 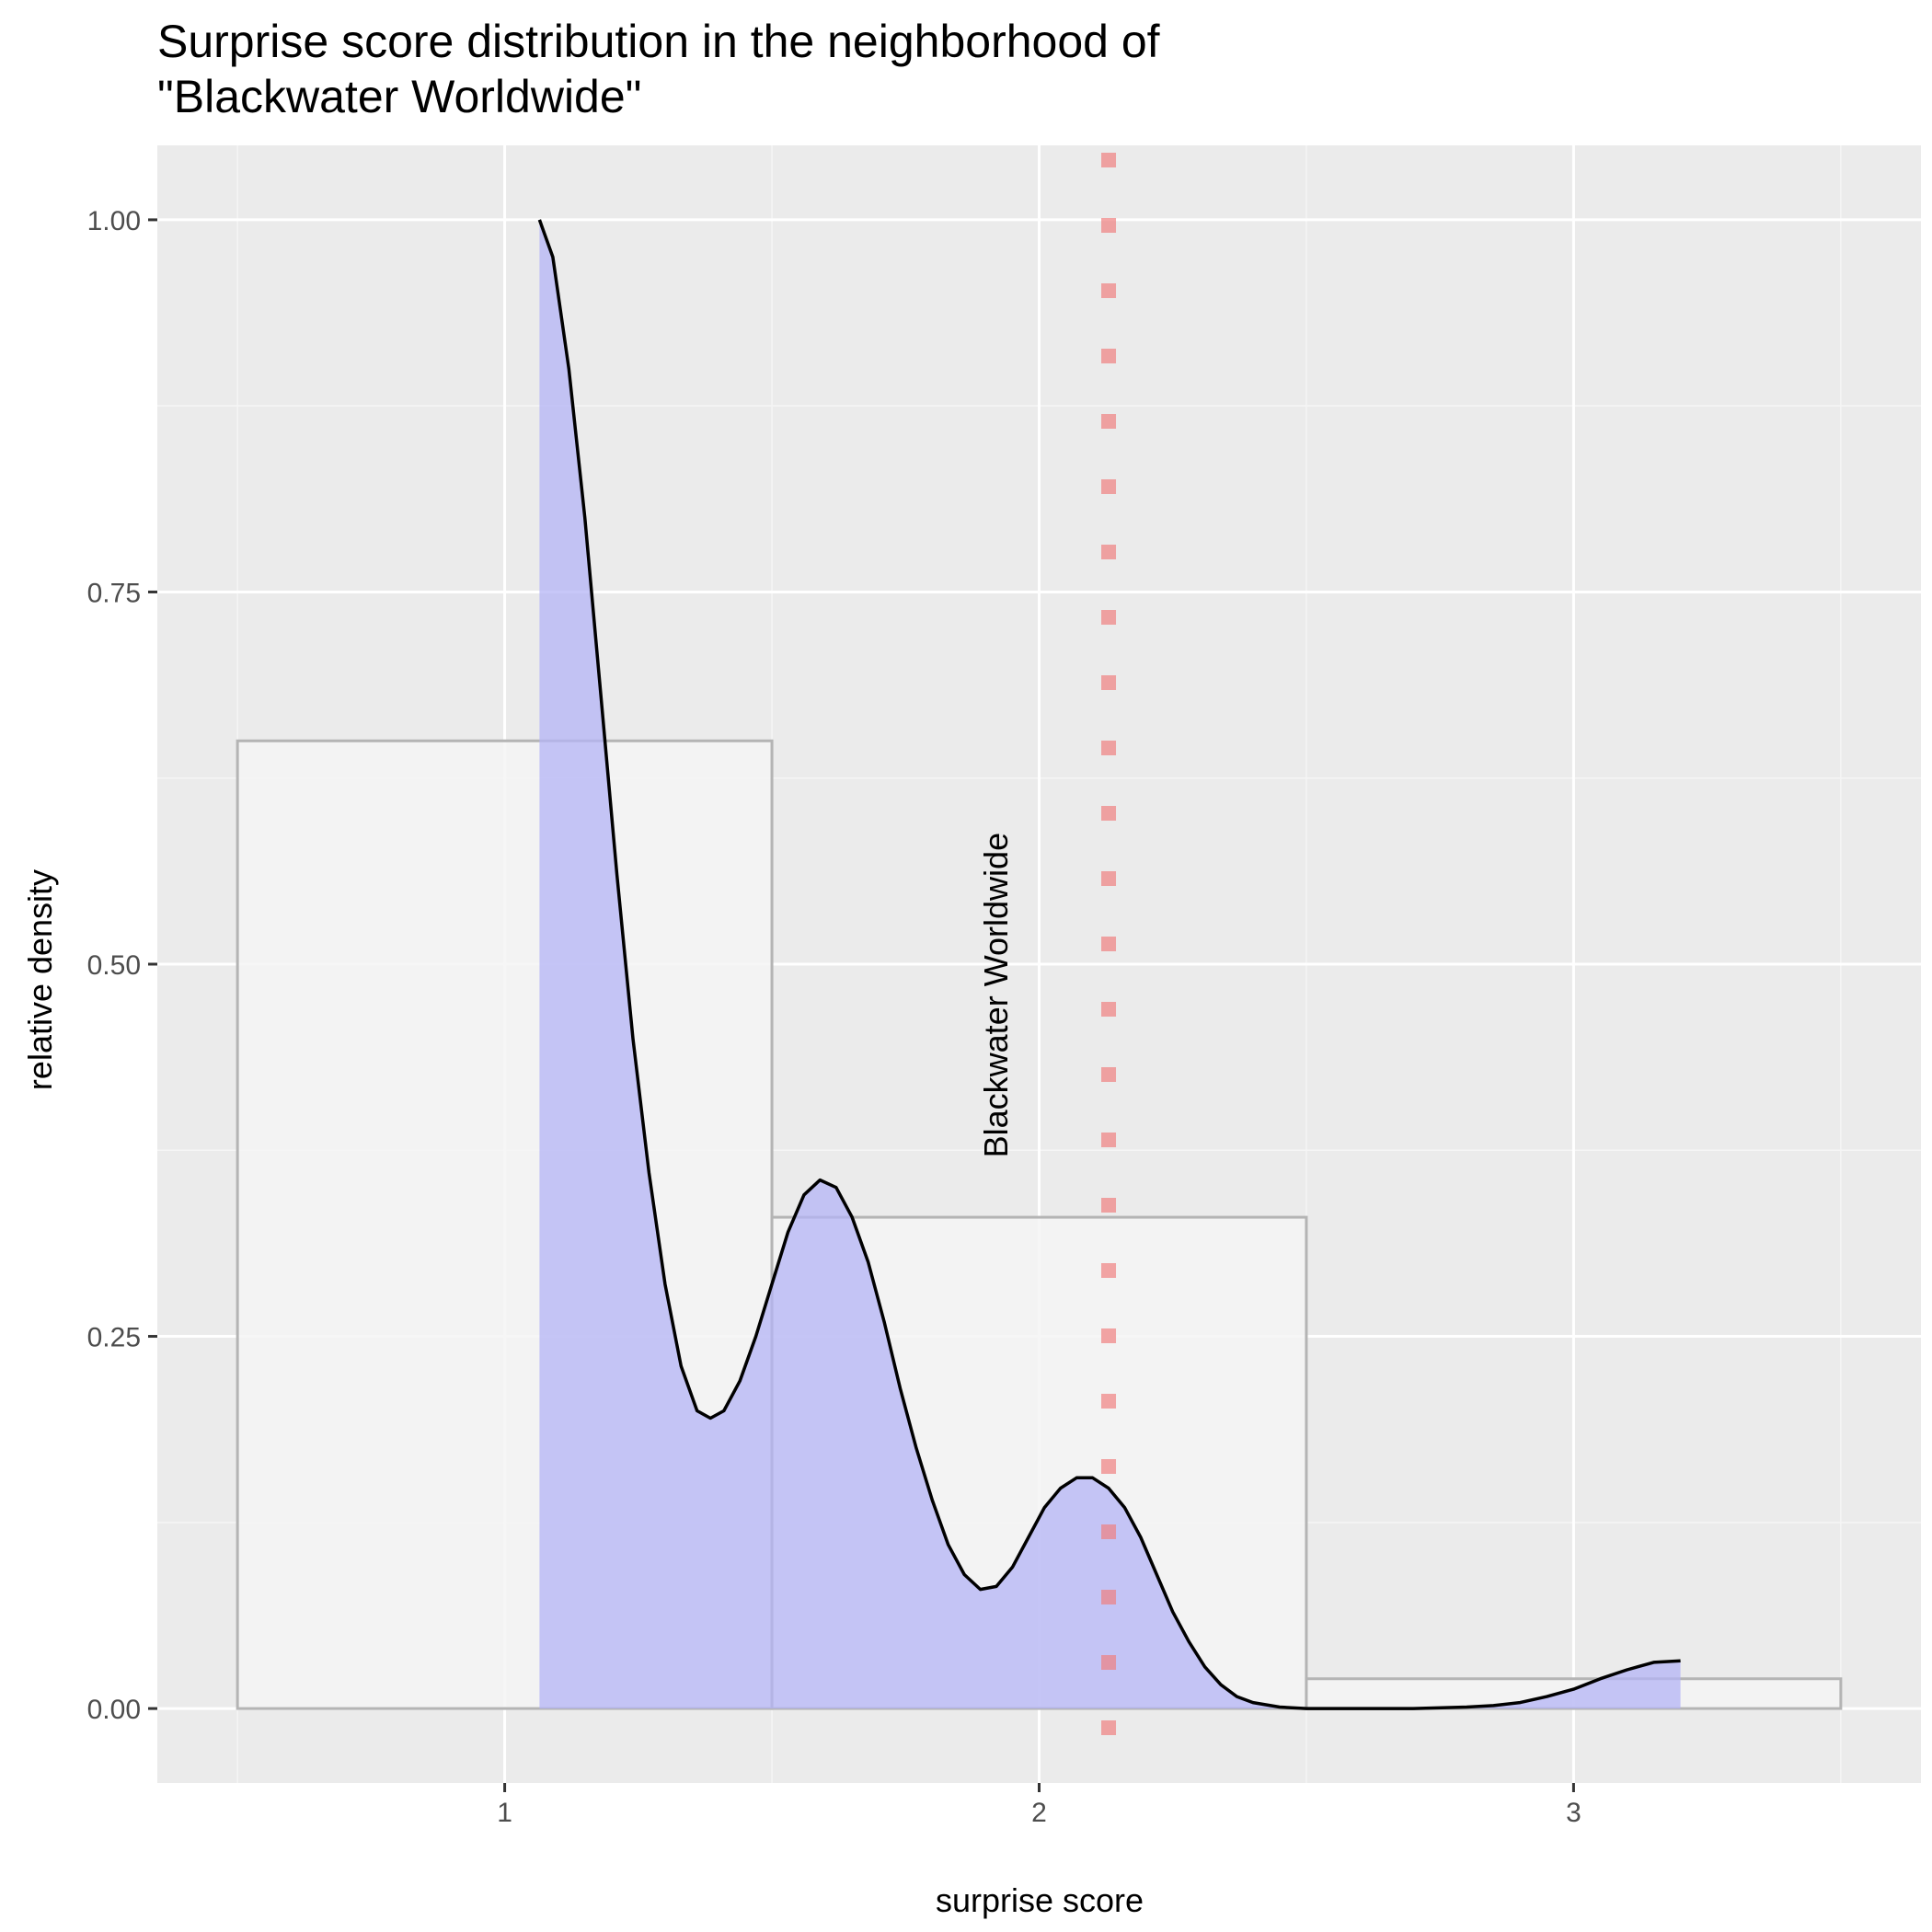 I want to click on y-axis: 0.00 0.25 0.50 0.75 1.00, so click(x=122, y=965).